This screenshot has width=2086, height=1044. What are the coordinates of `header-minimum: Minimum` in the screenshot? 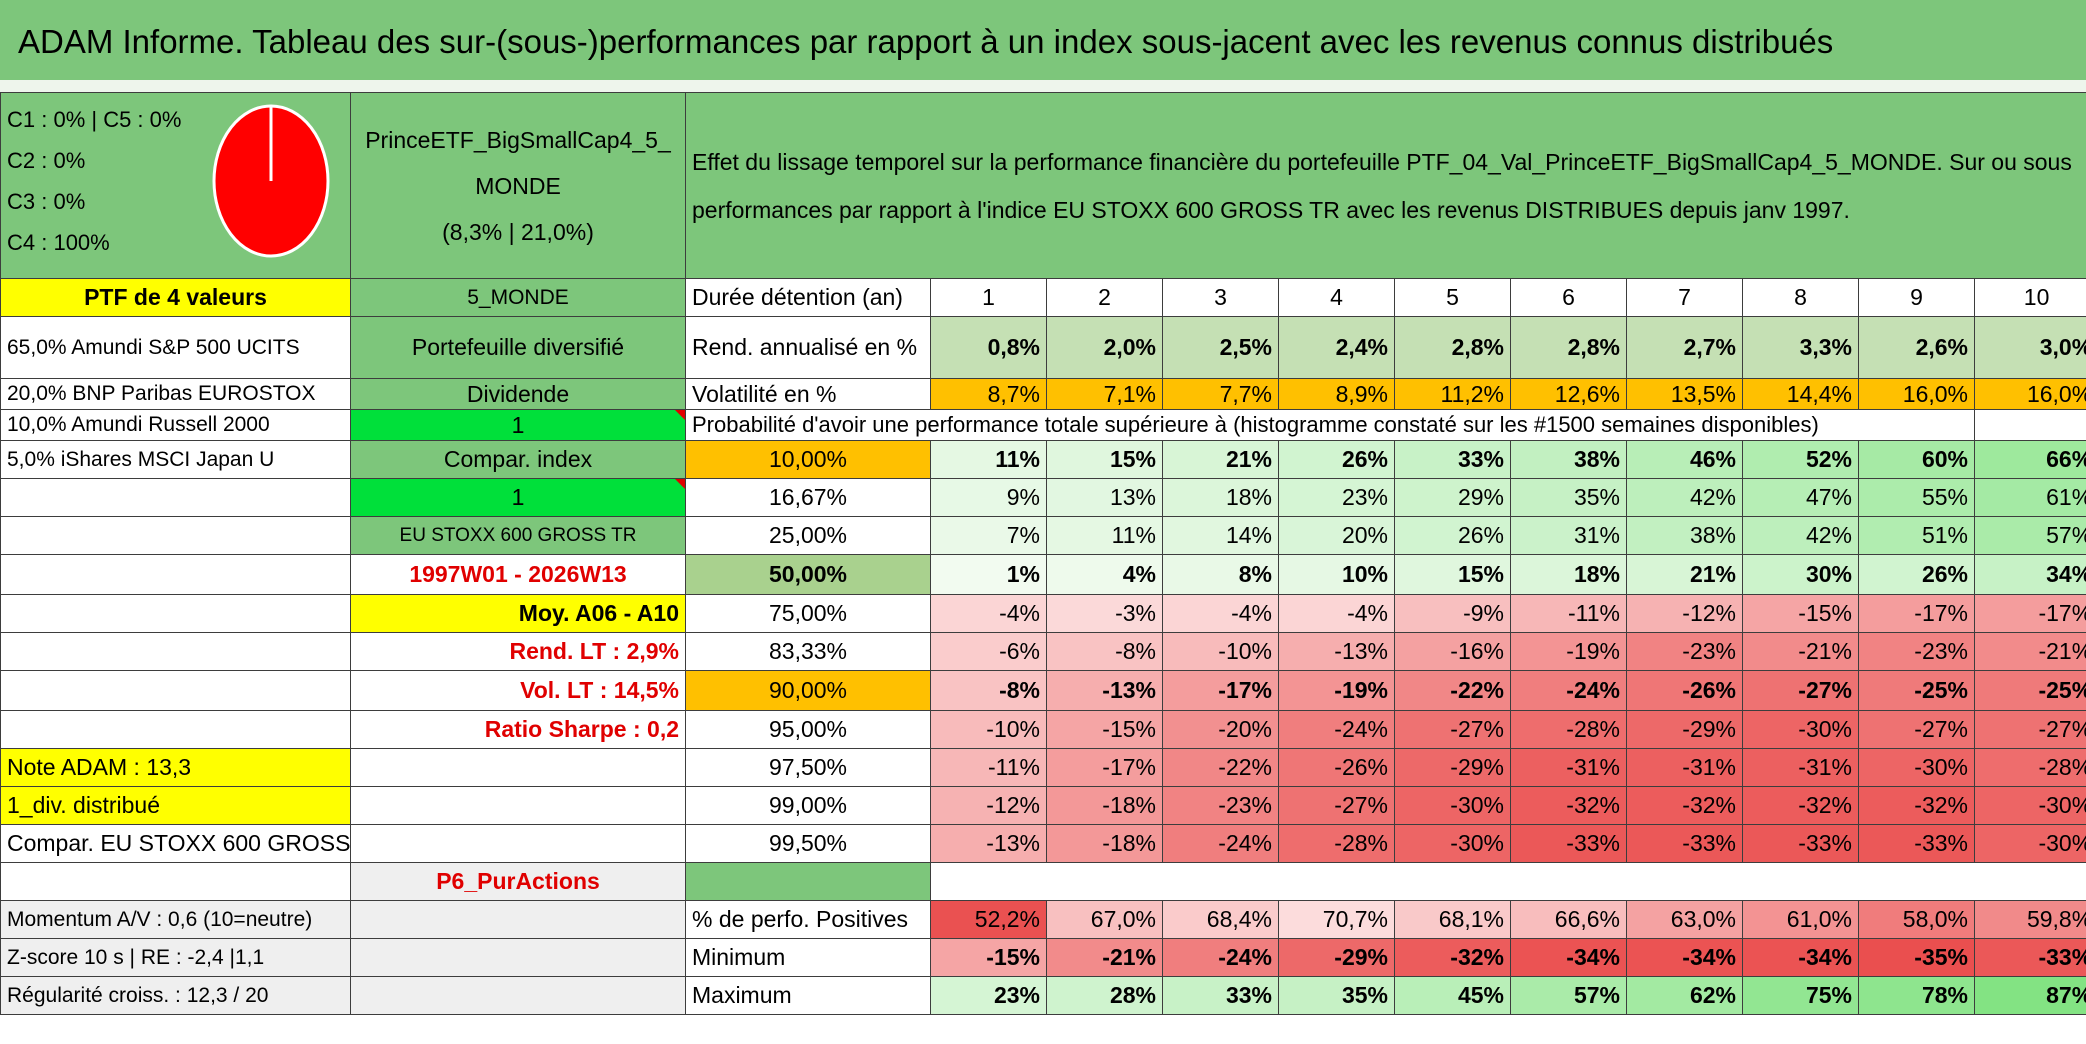 It's located at (808, 957).